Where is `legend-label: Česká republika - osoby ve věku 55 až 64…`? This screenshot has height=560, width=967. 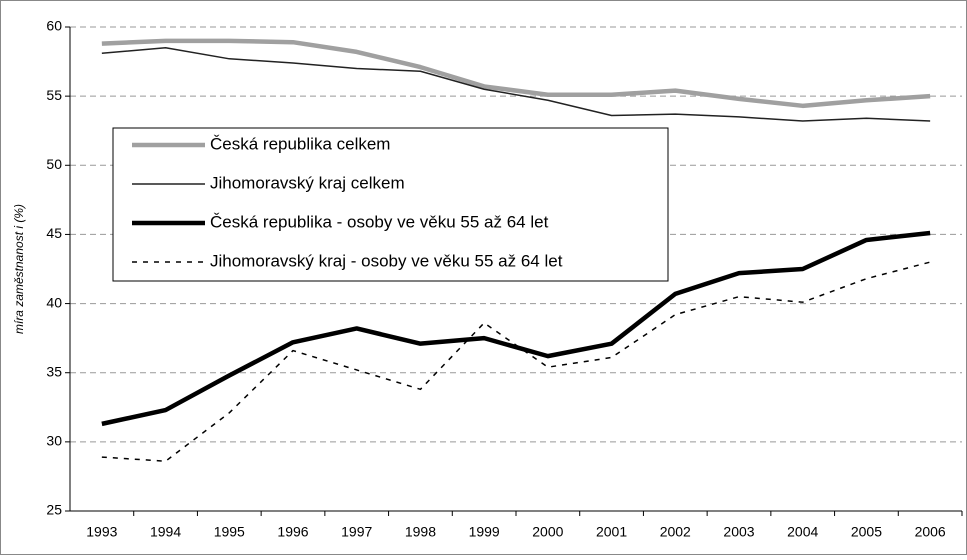 legend-label: Česká republika - osoby ve věku 55 až 64… is located at coordinates (379, 221).